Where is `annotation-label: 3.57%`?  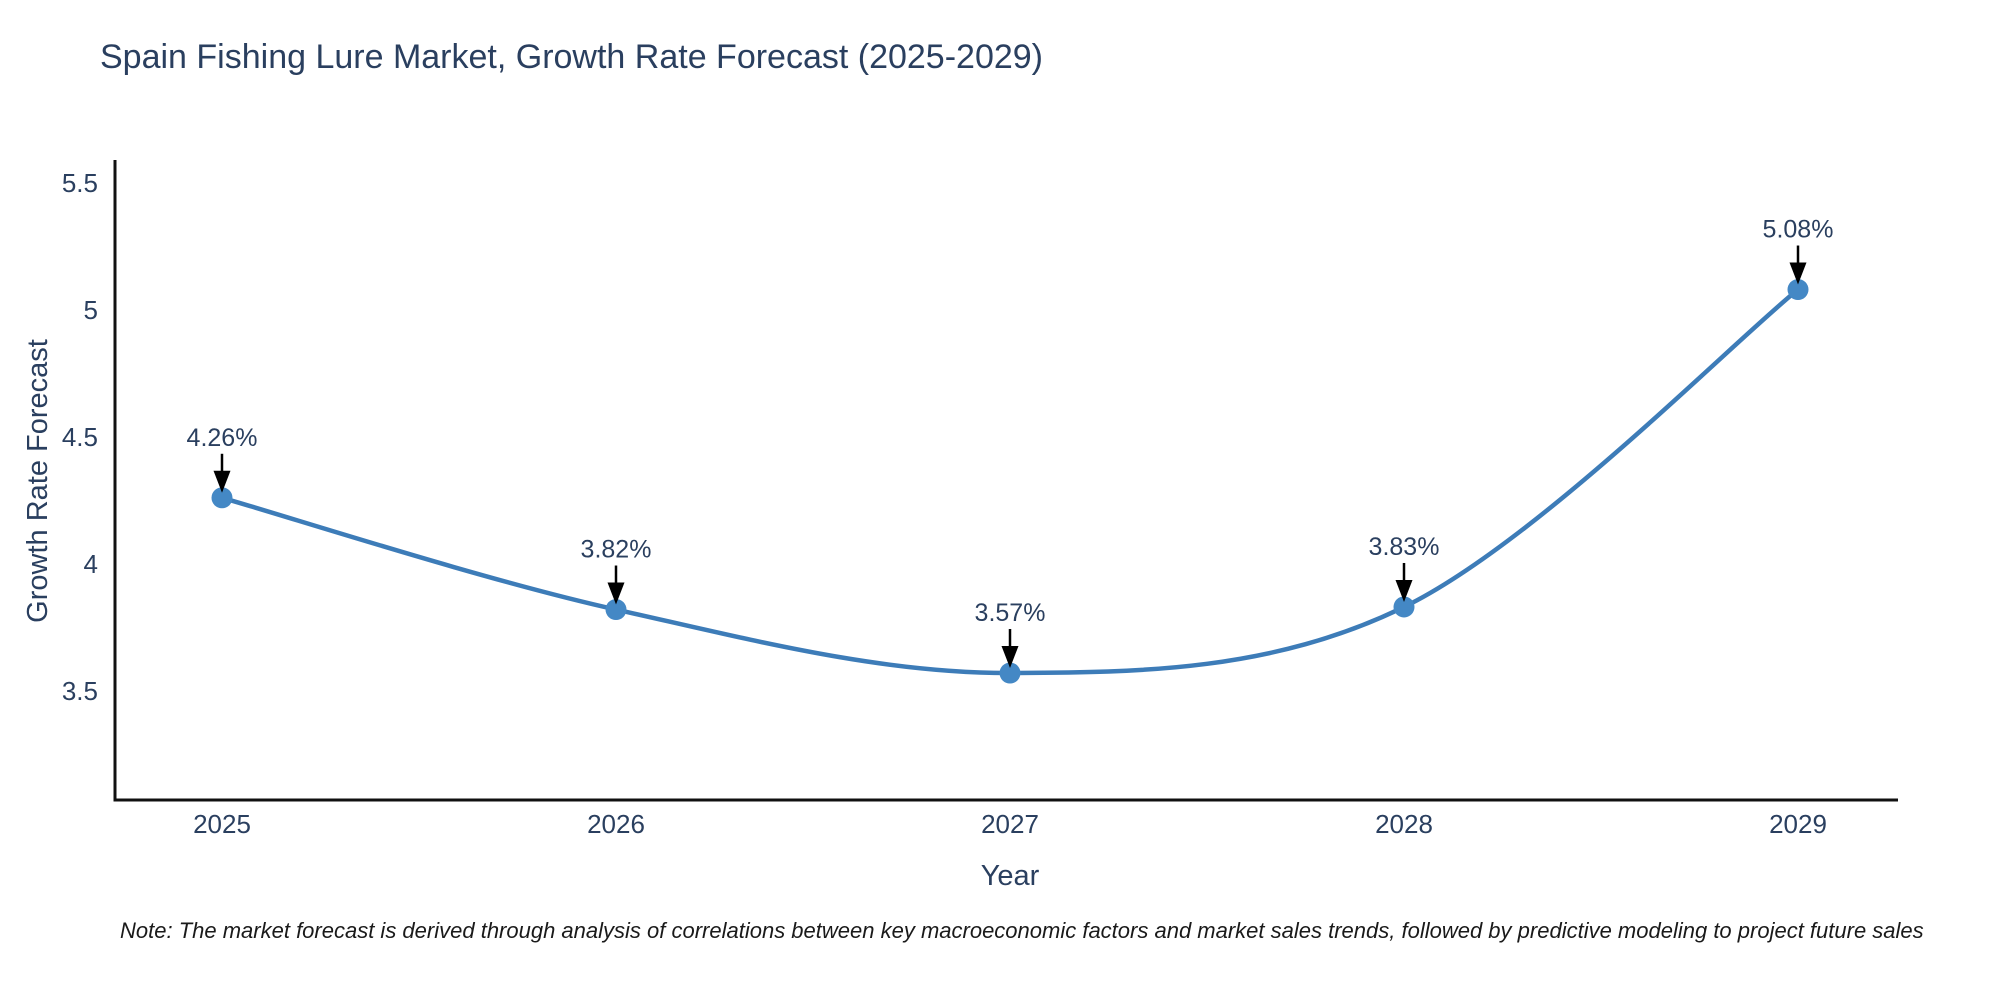
annotation-label: 3.57% is located at coordinates (1010, 613).